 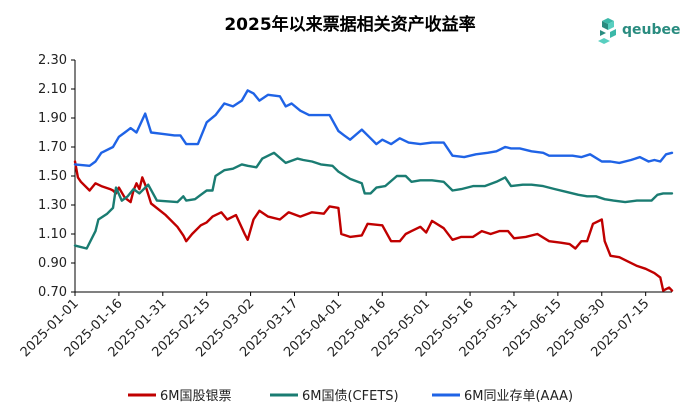 What do you see at coordinates (607, 31) in the screenshot?
I see `cube-logo-icon` at bounding box center [607, 31].